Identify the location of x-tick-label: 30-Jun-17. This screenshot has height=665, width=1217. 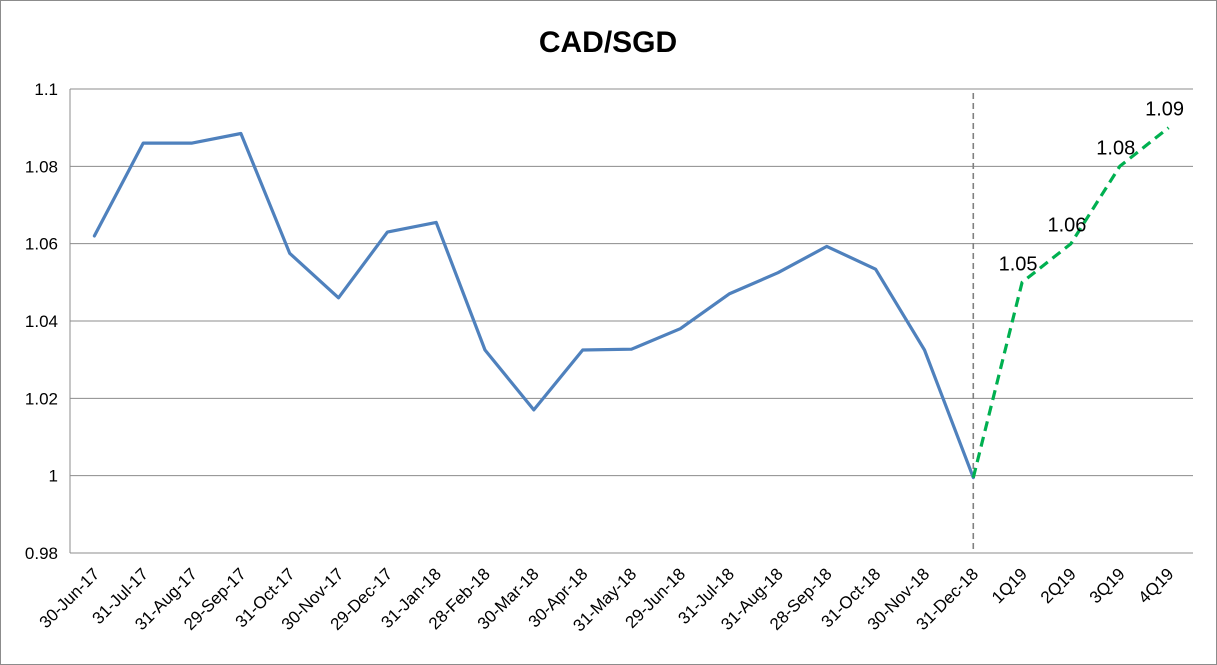
(70, 598).